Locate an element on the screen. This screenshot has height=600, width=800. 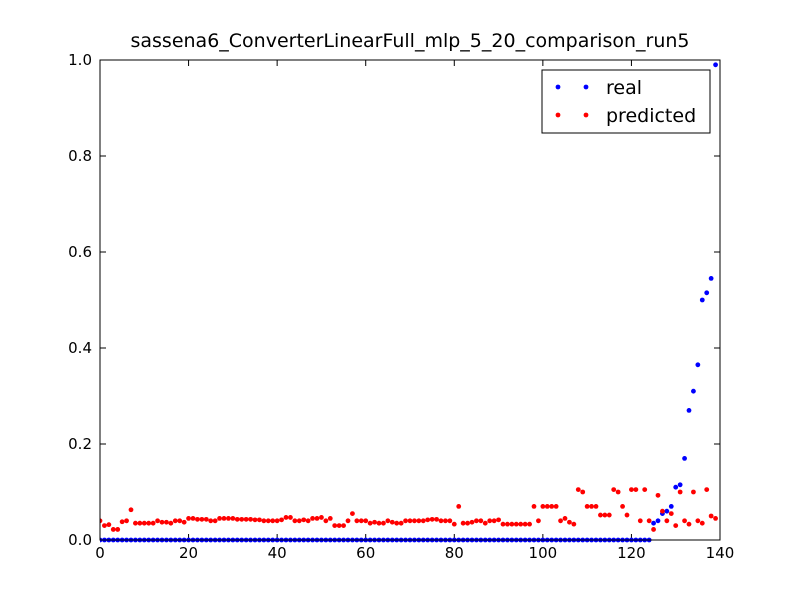
legend-label: real is located at coordinates (624, 88).